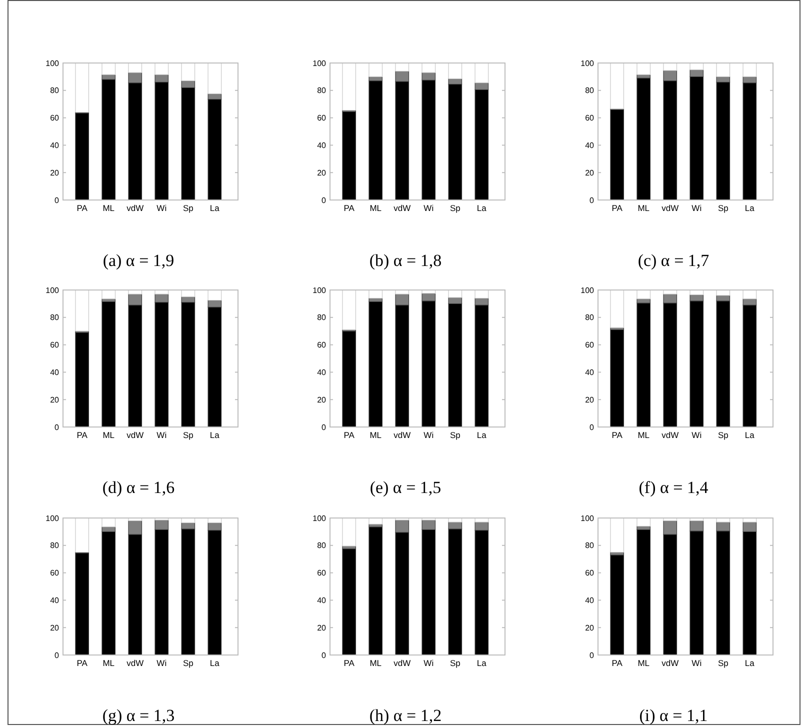 The width and height of the screenshot is (807, 726). Describe the element at coordinates (138, 487) in the screenshot. I see `text: (d) α = 1,6` at that location.